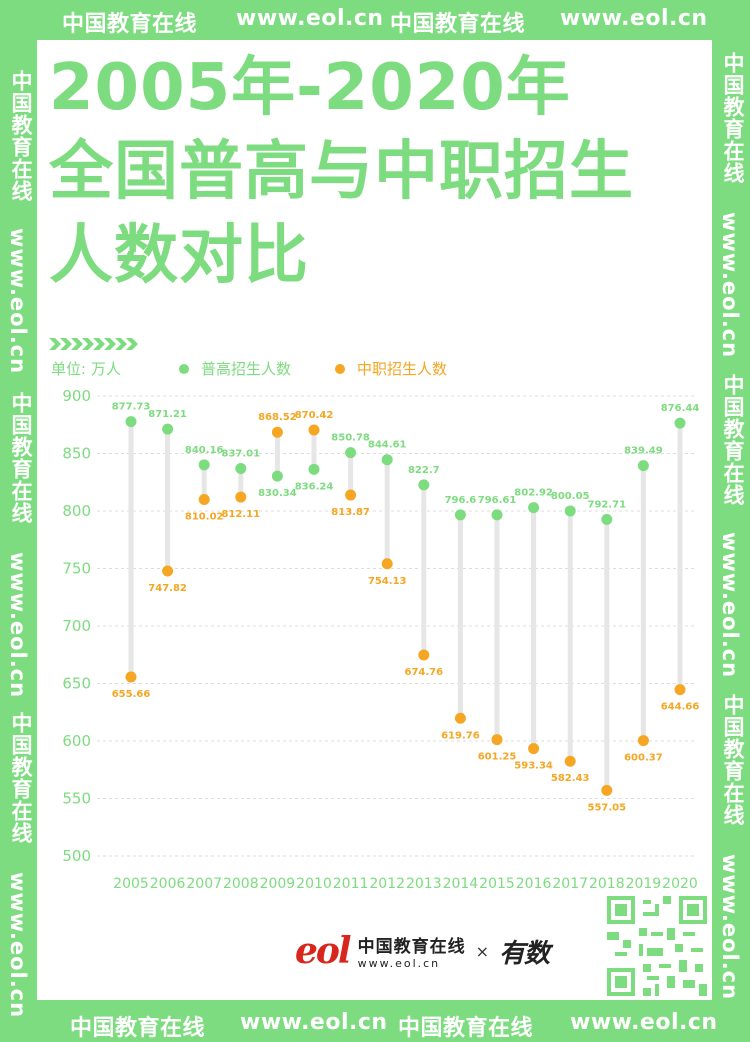 The height and width of the screenshot is (1042, 750). What do you see at coordinates (482, 951) in the screenshot?
I see `times-sign: ×` at bounding box center [482, 951].